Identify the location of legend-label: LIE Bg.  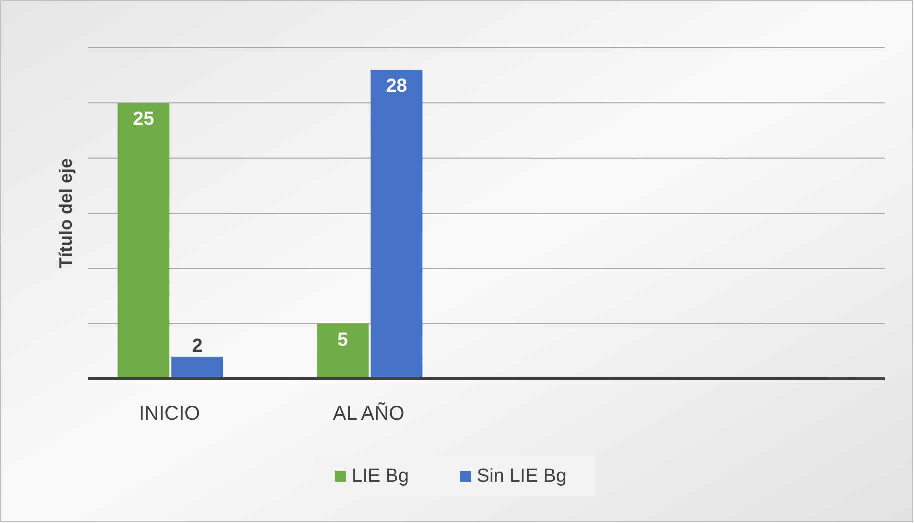
(381, 476).